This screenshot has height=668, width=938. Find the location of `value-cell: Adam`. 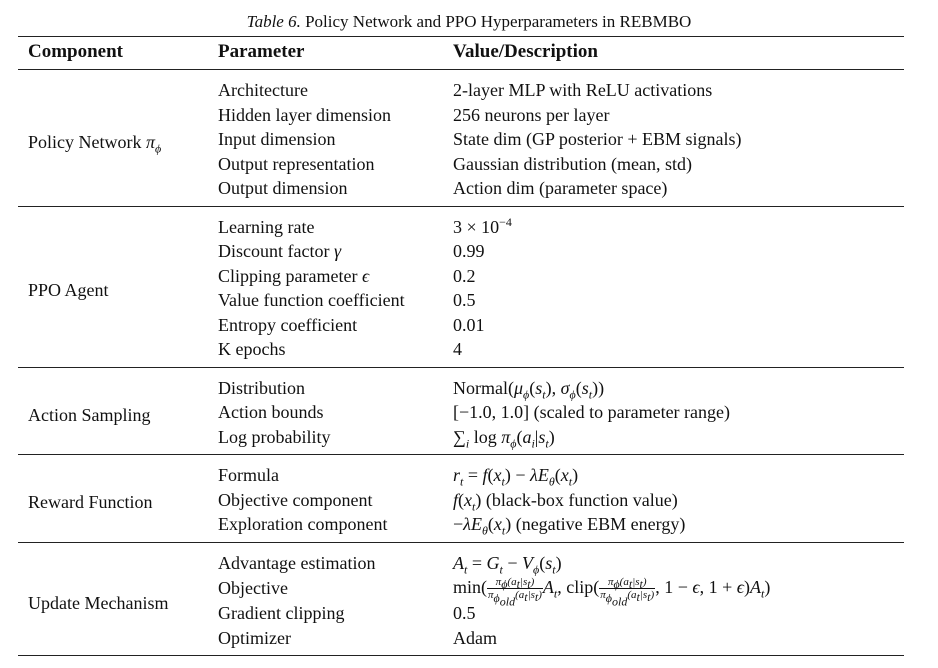

value-cell: Adam is located at coordinates (475, 637).